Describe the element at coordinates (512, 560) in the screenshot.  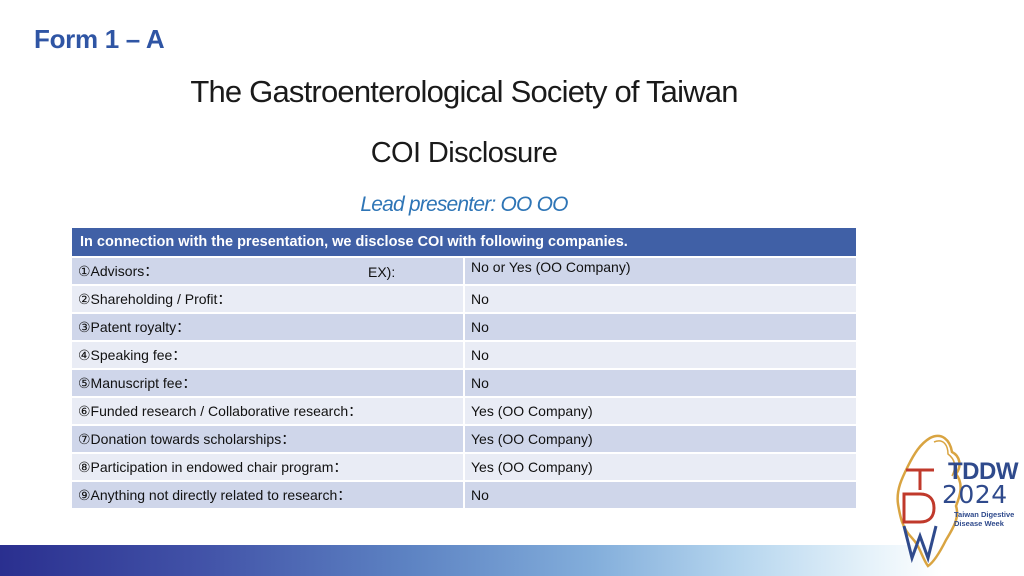
I see `bottom-gradient-bar` at that location.